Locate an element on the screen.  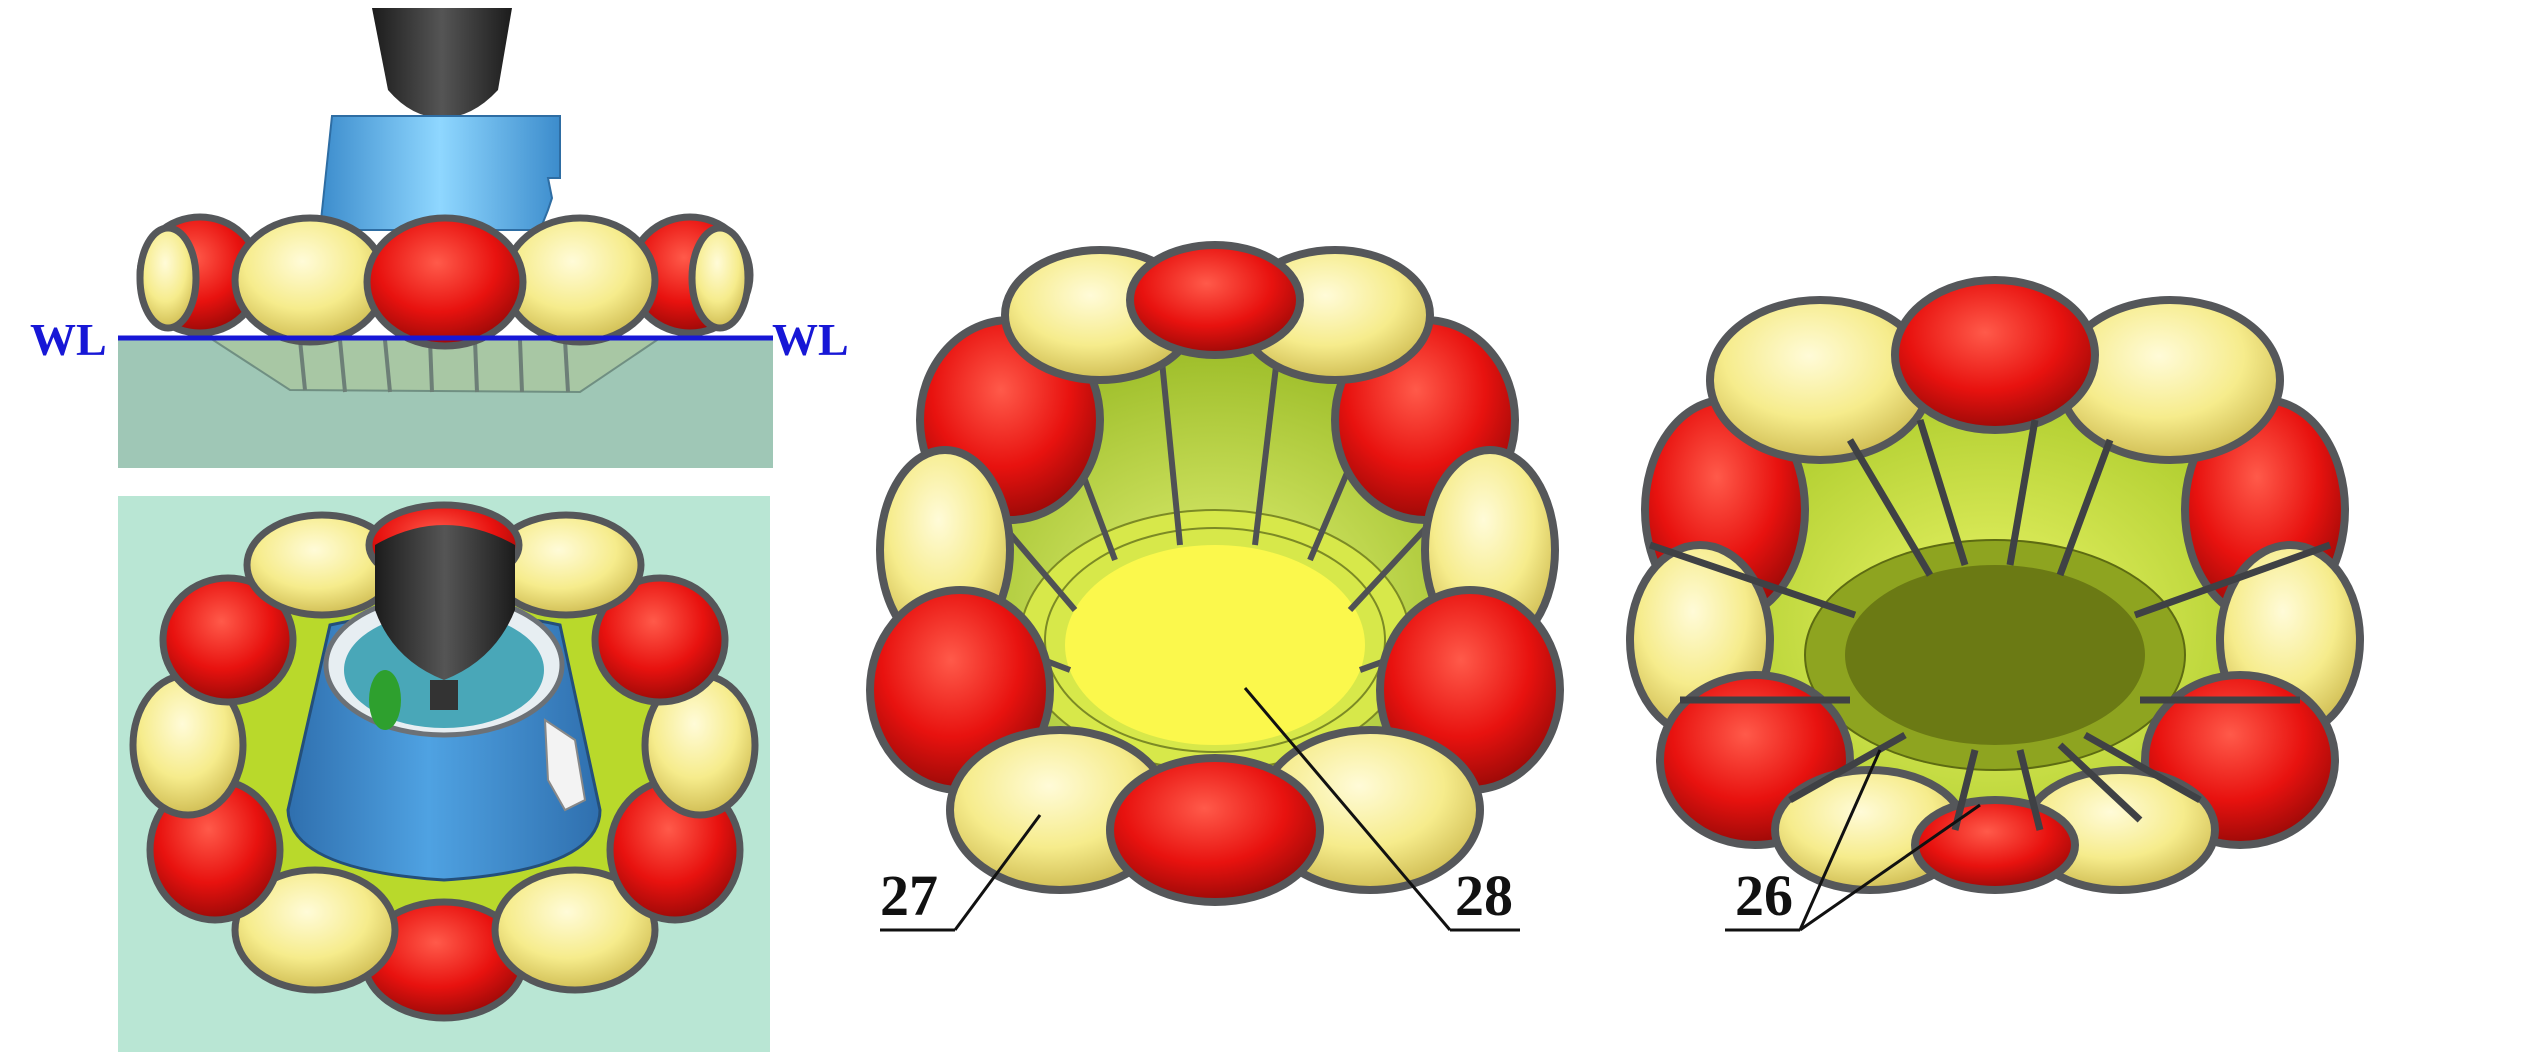
top-view is located at coordinates (444, 774).